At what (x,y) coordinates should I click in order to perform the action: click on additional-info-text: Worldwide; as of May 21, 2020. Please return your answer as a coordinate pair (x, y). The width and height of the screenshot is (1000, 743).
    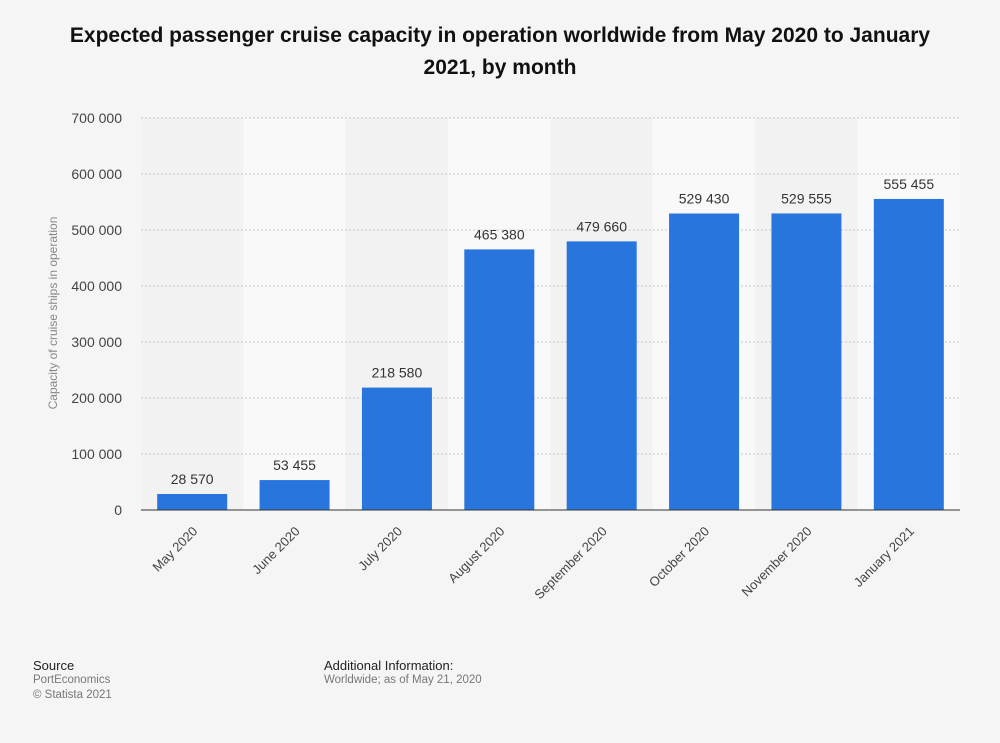
    Looking at the image, I should click on (403, 680).